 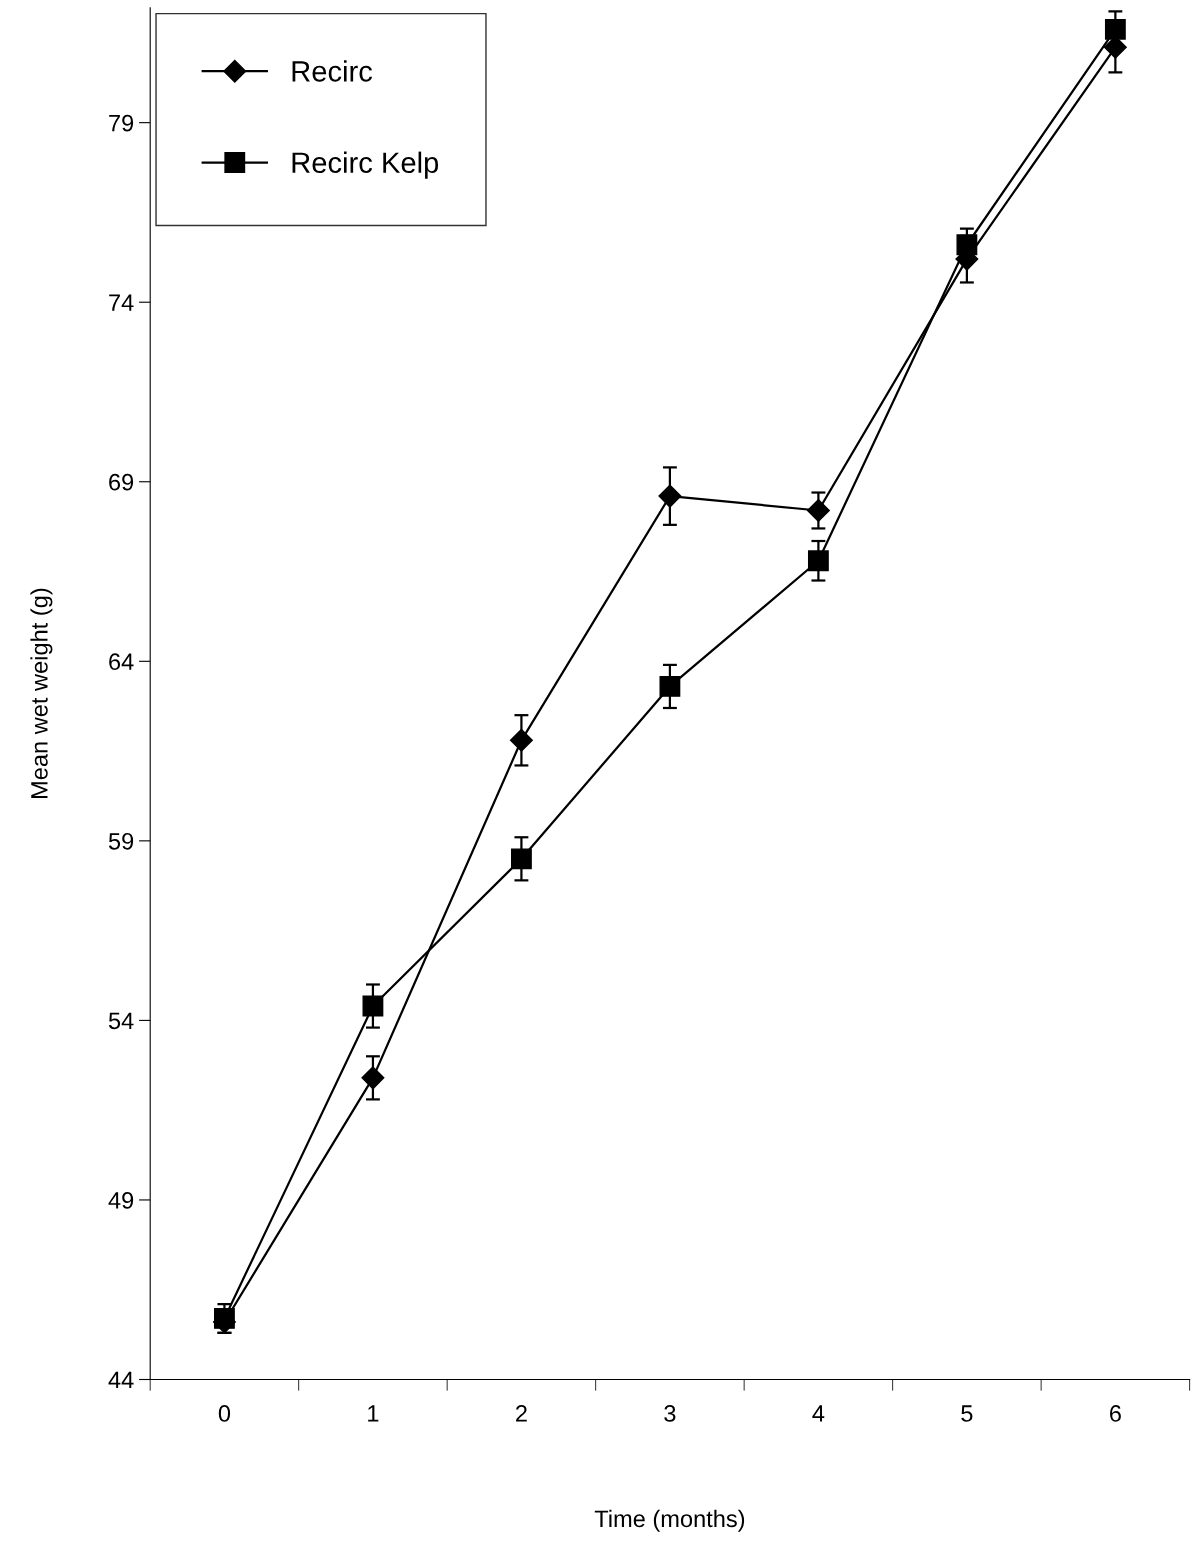 I want to click on y-tick-label: 44, so click(x=121, y=1380).